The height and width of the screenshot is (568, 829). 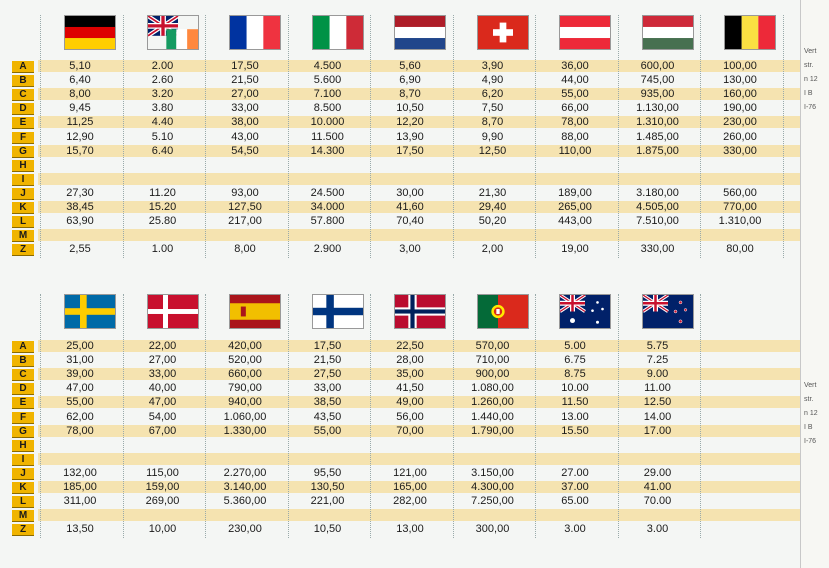 I want to click on price-cell: 4.505,00, so click(x=657, y=207).